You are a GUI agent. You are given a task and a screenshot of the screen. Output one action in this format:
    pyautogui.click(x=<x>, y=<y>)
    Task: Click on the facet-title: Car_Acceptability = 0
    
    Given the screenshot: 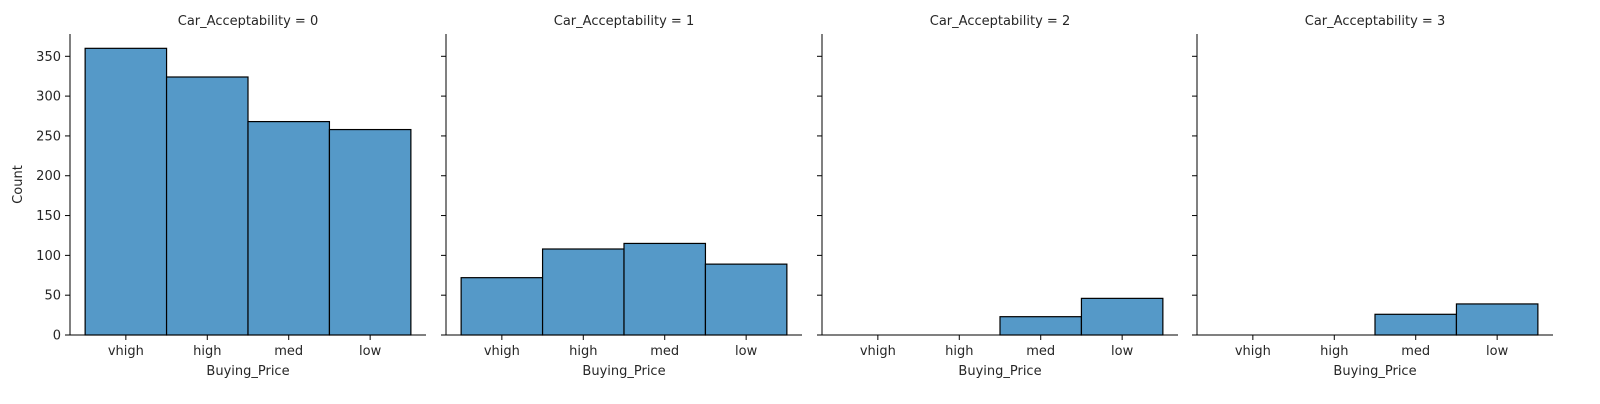 What is the action you would take?
    pyautogui.click(x=248, y=21)
    